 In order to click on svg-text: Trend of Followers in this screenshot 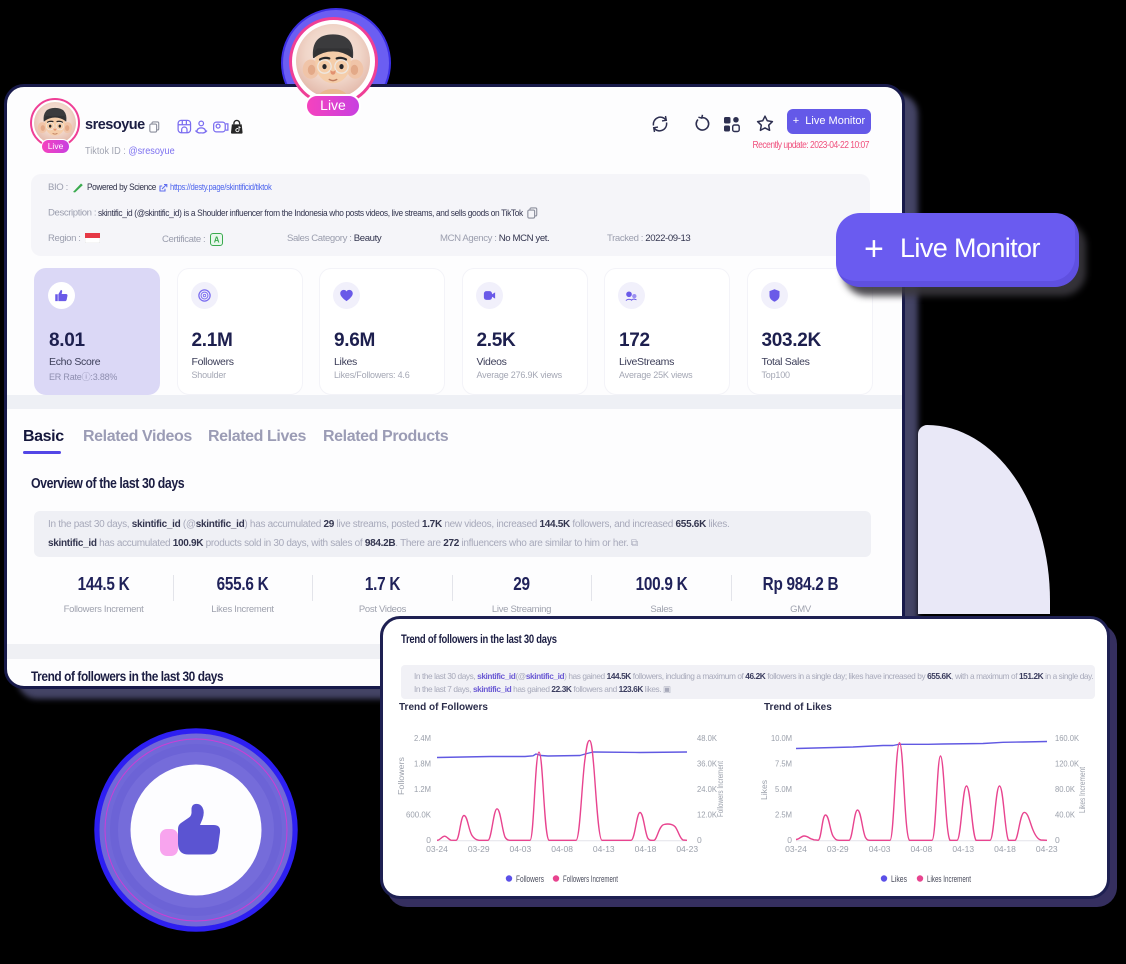, I will do `click(443, 707)`.